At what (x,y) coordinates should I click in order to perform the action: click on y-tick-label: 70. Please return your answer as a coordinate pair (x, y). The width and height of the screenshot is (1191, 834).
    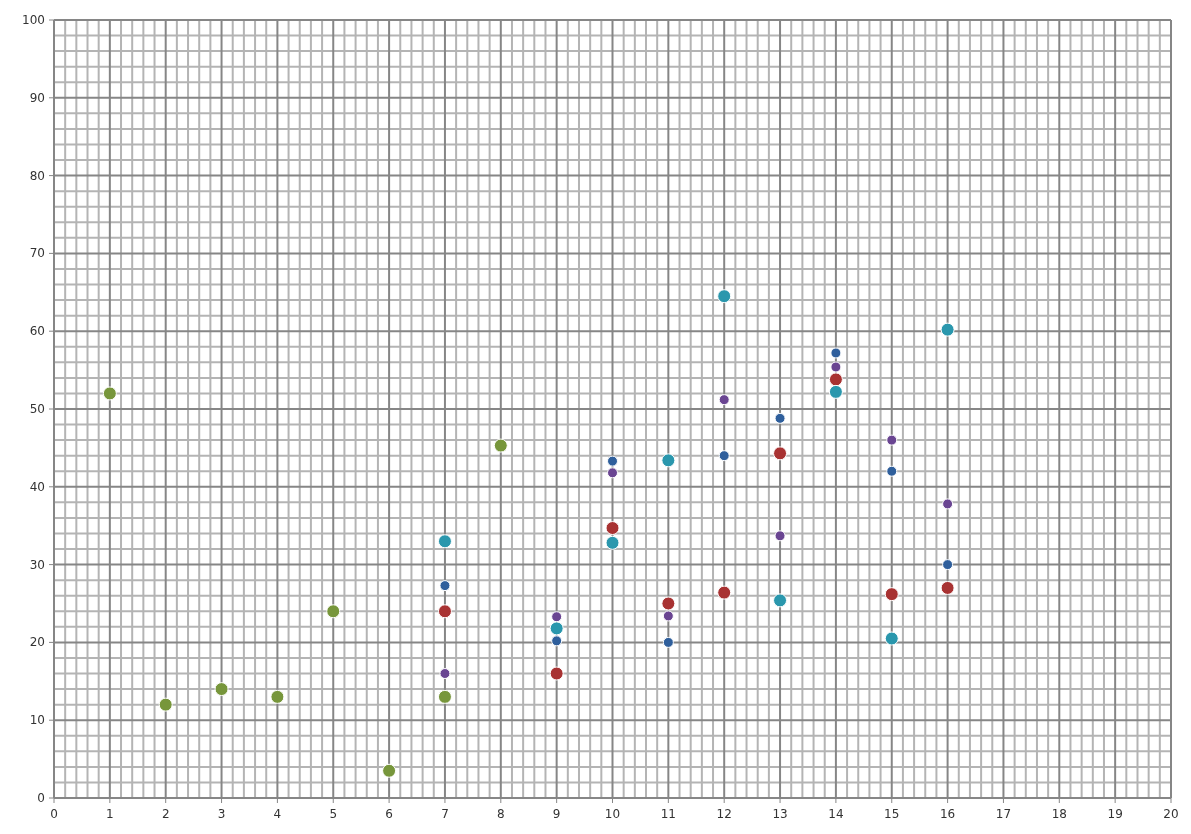
    Looking at the image, I should click on (37, 253).